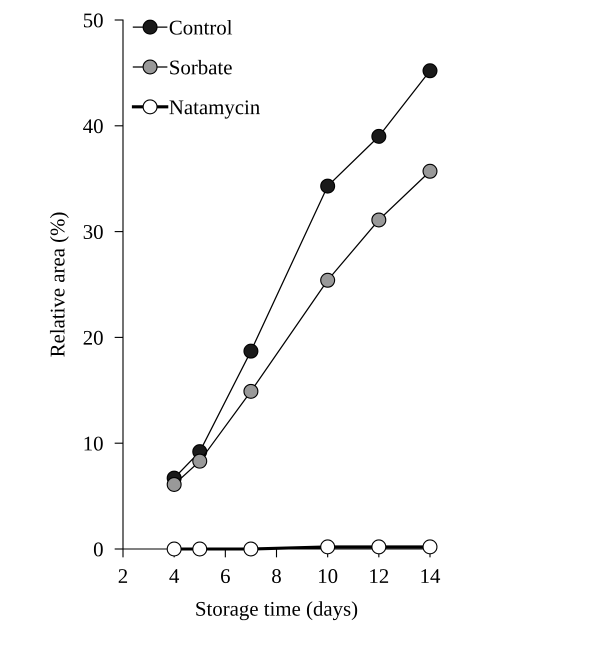 This screenshot has width=613, height=648. Describe the element at coordinates (214, 109) in the screenshot. I see `legend-label: Natamycin` at that location.